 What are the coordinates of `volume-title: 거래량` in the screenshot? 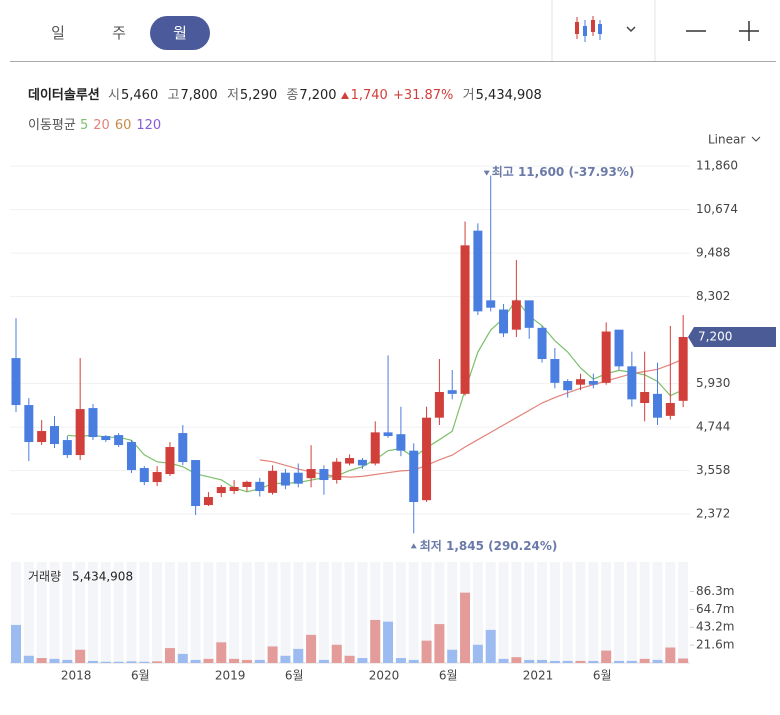 It's located at (44, 577).